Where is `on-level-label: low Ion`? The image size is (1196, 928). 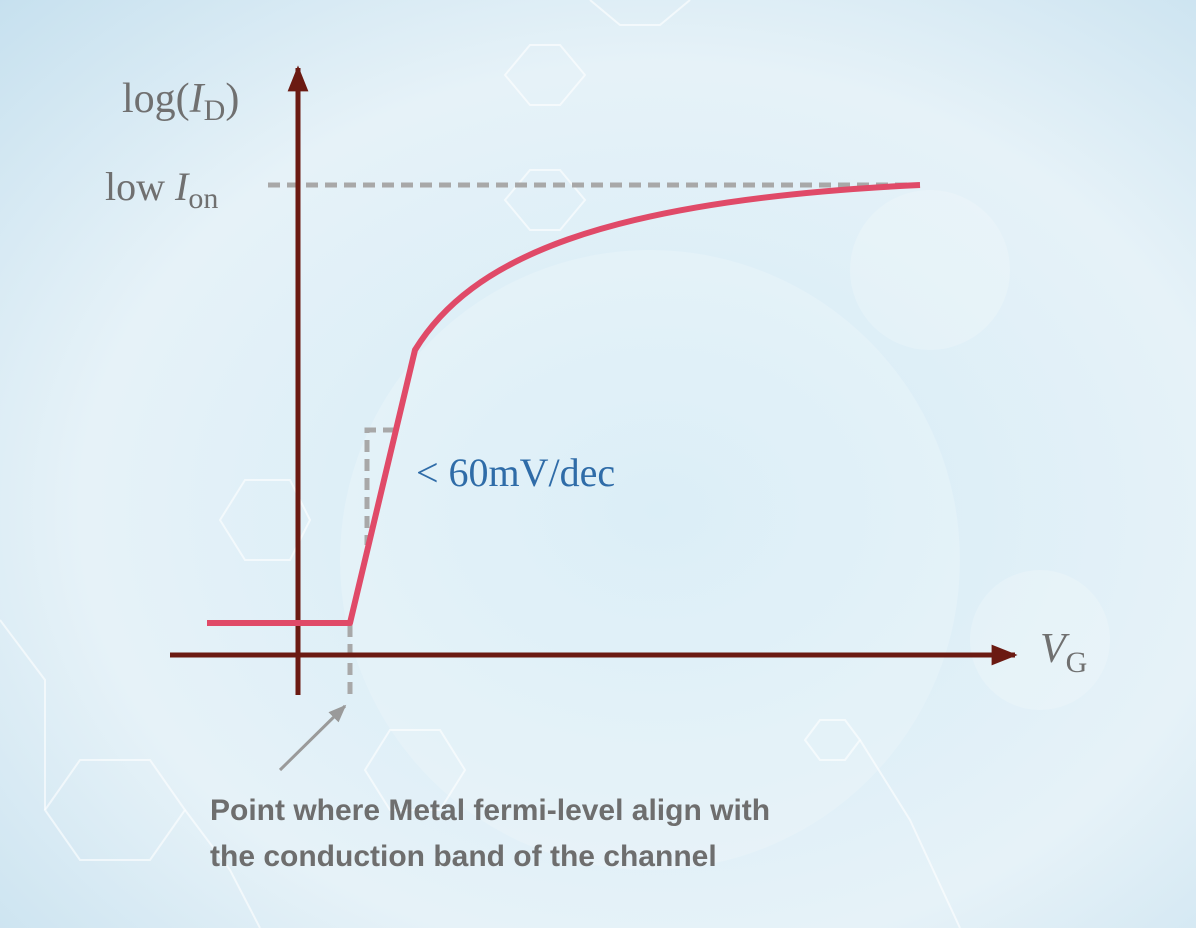 on-level-label: low Ion is located at coordinates (161, 189).